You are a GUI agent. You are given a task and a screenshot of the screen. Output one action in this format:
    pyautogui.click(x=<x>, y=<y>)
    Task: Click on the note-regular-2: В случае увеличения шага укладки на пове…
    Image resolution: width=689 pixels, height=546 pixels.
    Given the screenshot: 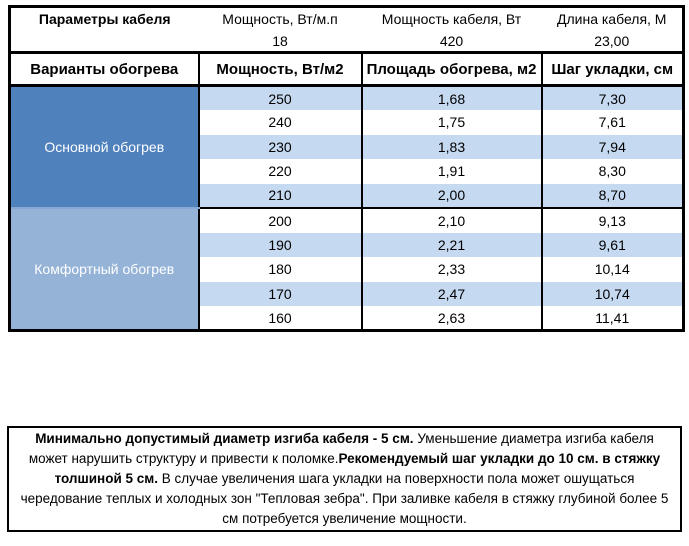 What is the action you would take?
    pyautogui.click(x=344, y=498)
    